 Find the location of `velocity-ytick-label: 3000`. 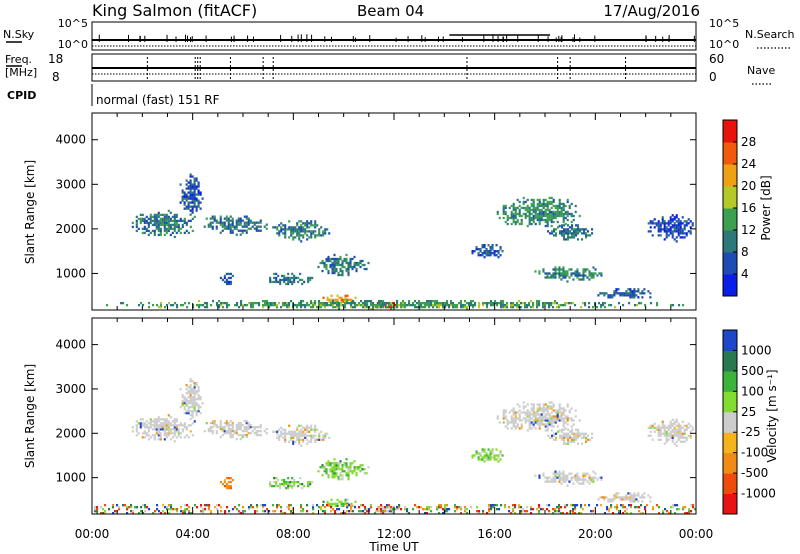

velocity-ytick-label: 3000 is located at coordinates (70, 389).